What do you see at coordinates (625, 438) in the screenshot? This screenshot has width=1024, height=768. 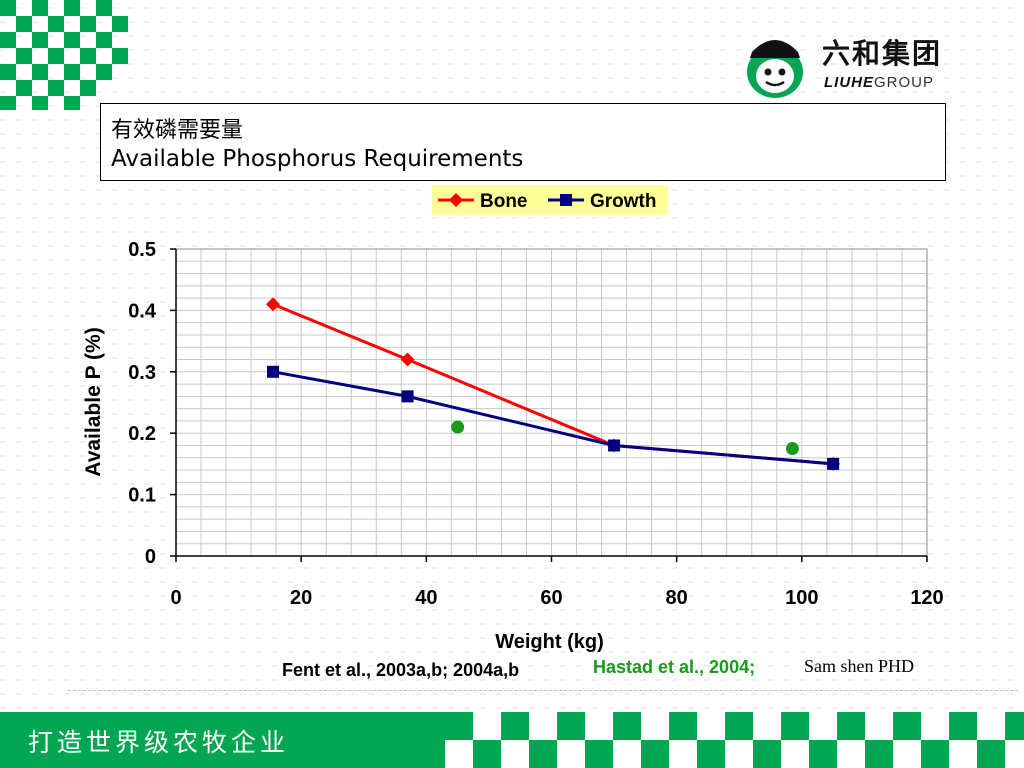 I see `series-unlabeled` at bounding box center [625, 438].